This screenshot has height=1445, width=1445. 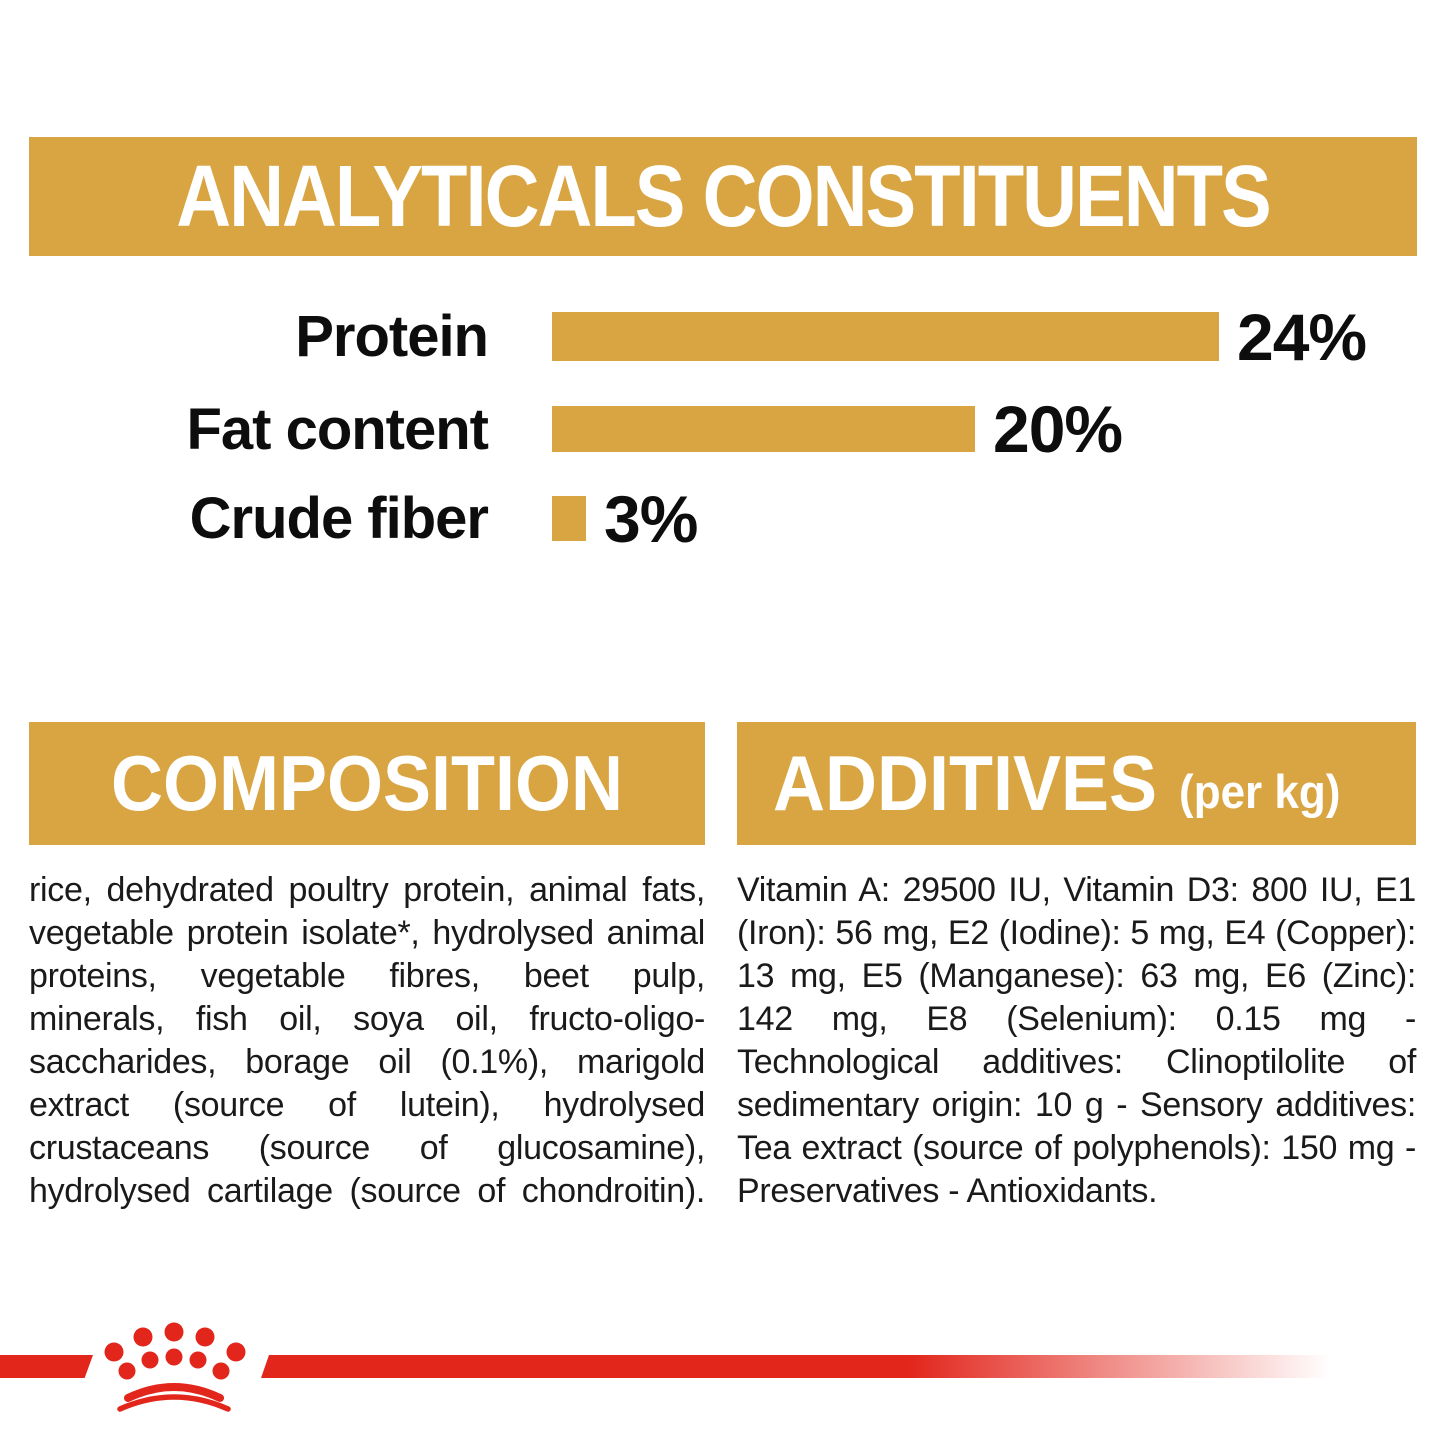 I want to click on chart-row-fat-content: Fat content 20%, so click(x=722, y=429).